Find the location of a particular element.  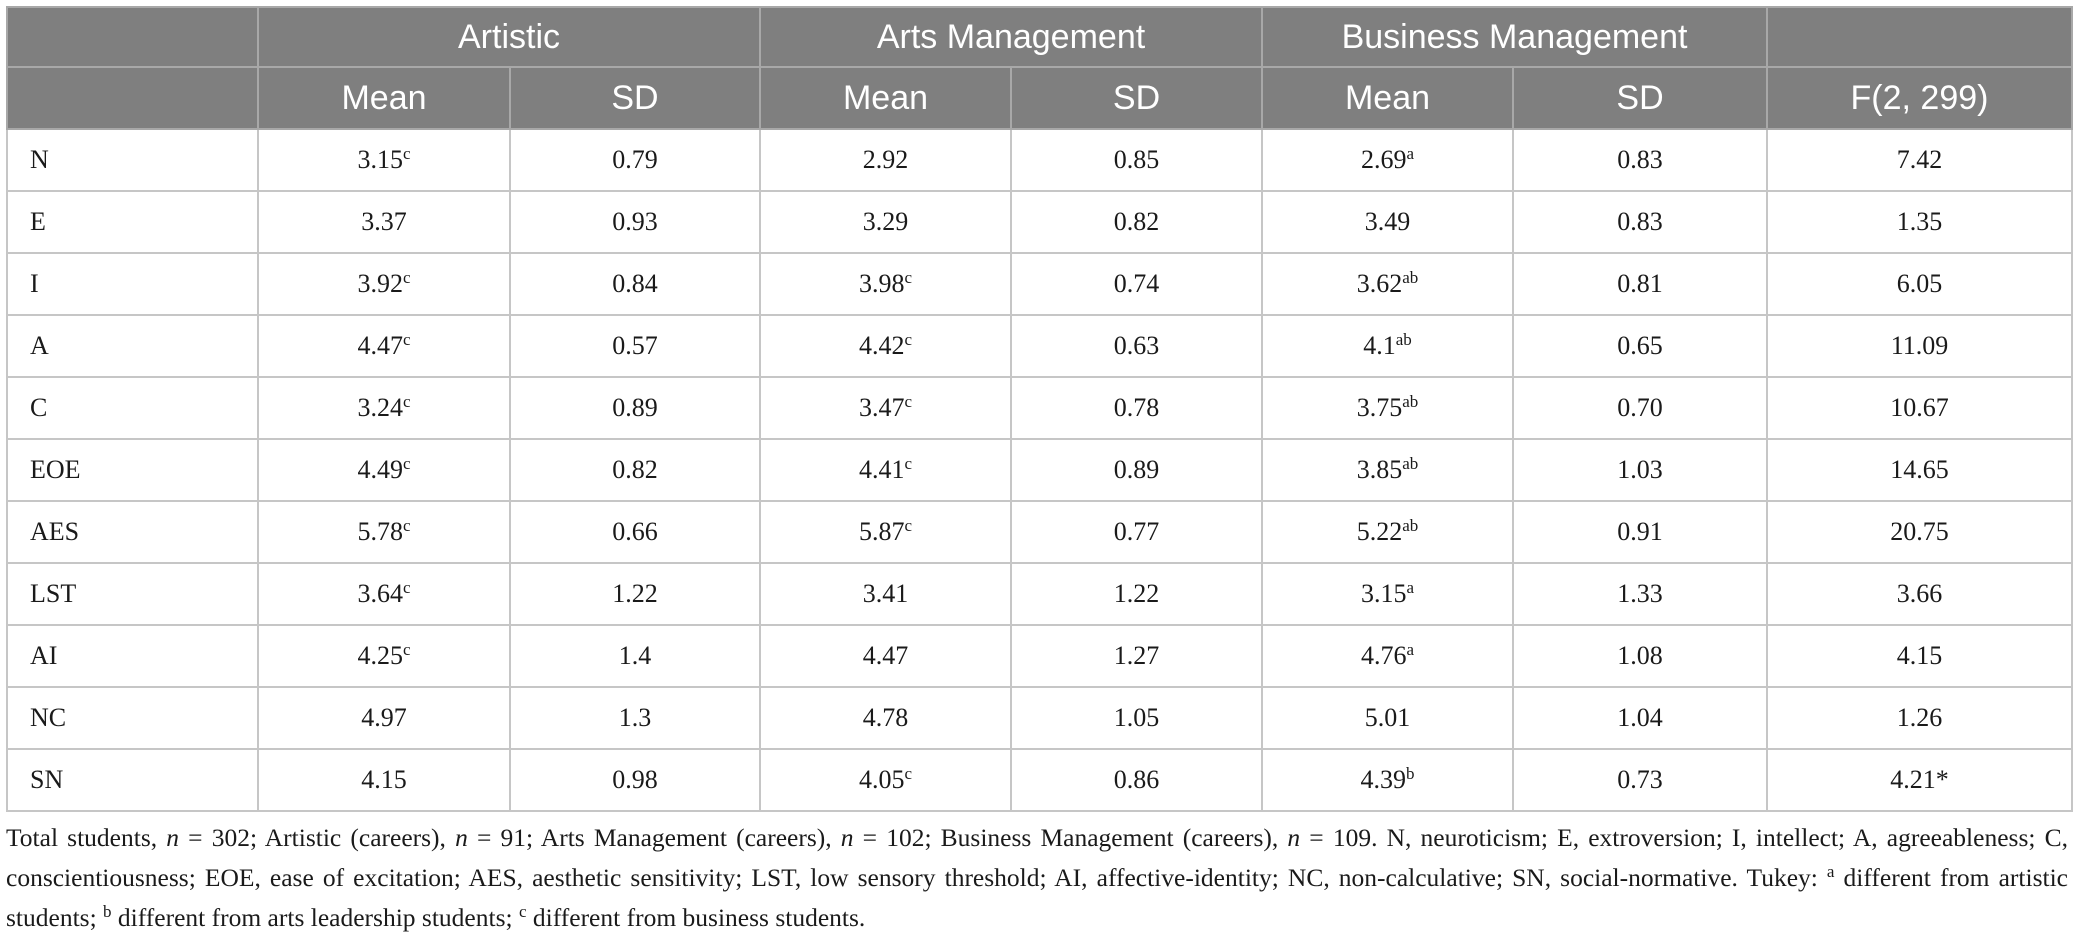

cell-value: 1.27 is located at coordinates (1136, 655).